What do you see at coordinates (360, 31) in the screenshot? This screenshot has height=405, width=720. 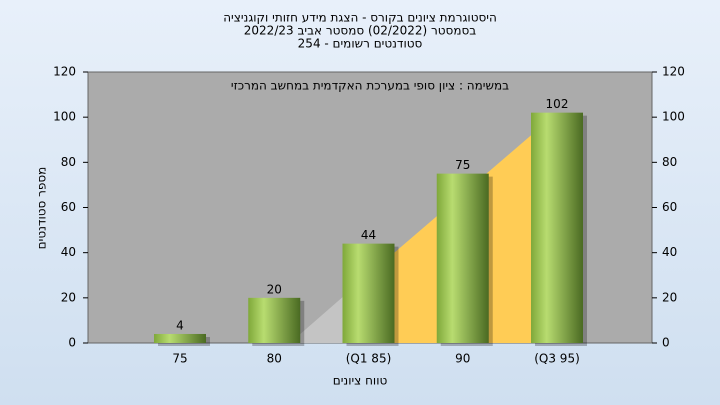 I see `chart-subtitle: בסמסטר (02/2022) סמסטר אביב 2022/23` at bounding box center [360, 31].